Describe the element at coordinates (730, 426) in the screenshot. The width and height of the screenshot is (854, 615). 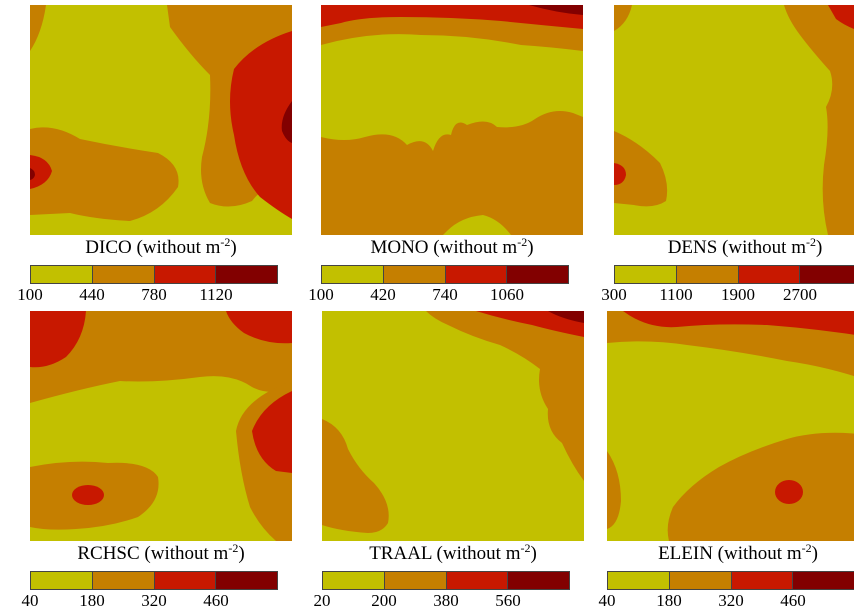
I see `contour-map-elein` at that location.